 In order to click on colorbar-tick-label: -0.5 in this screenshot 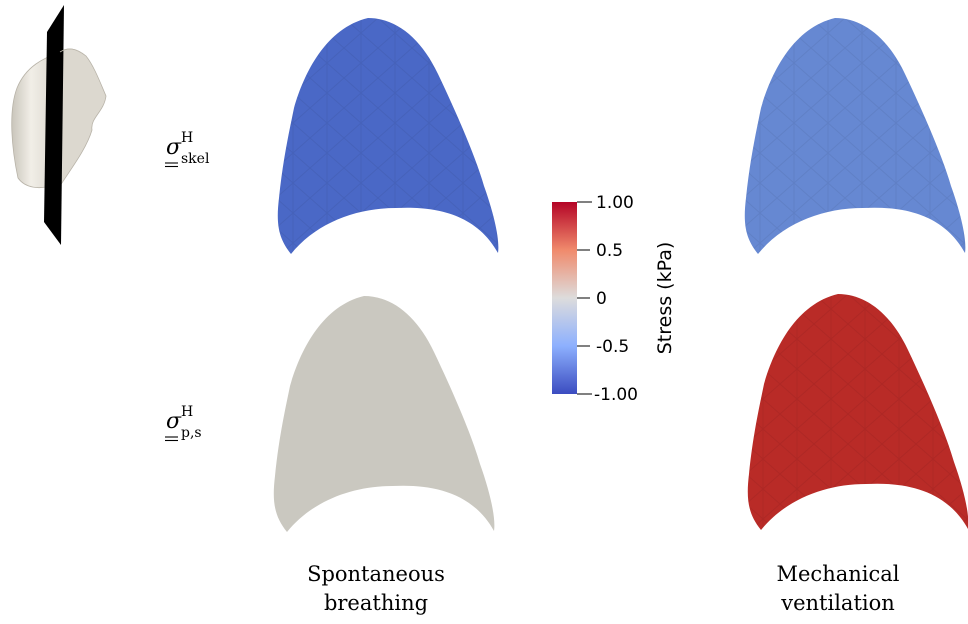, I will do `click(612, 347)`.